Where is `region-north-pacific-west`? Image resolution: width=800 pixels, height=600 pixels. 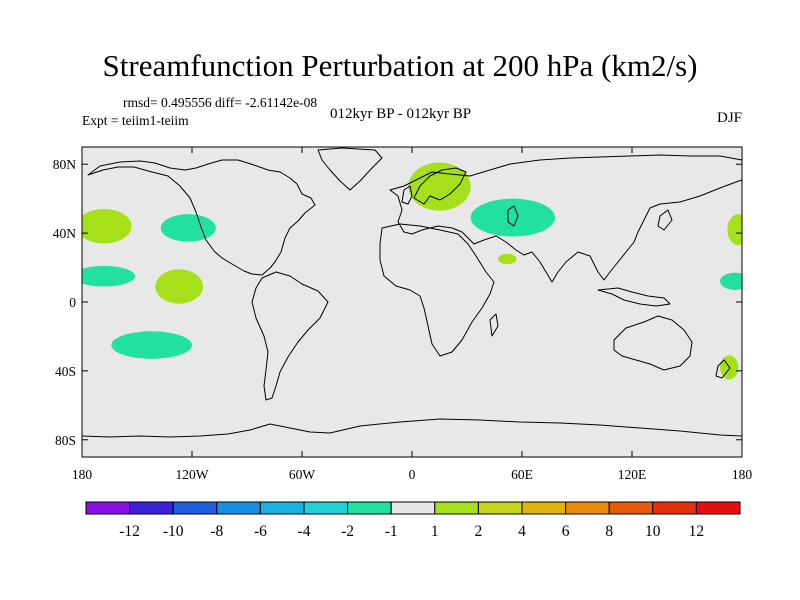
region-north-pacific-west is located at coordinates (107, 226).